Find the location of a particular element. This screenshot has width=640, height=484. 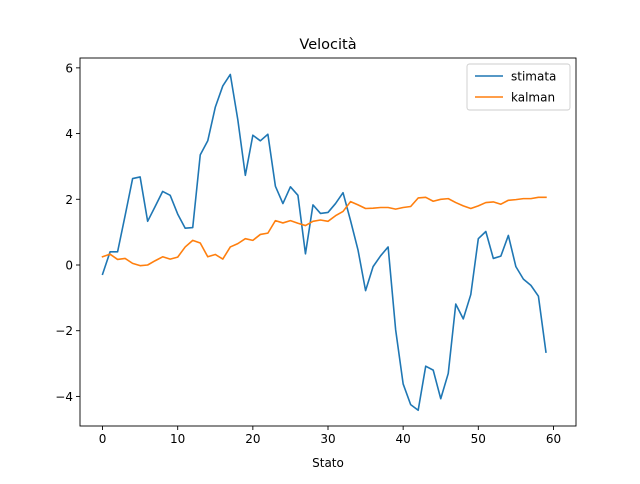

y-tick-label: 6 is located at coordinates (69, 68).